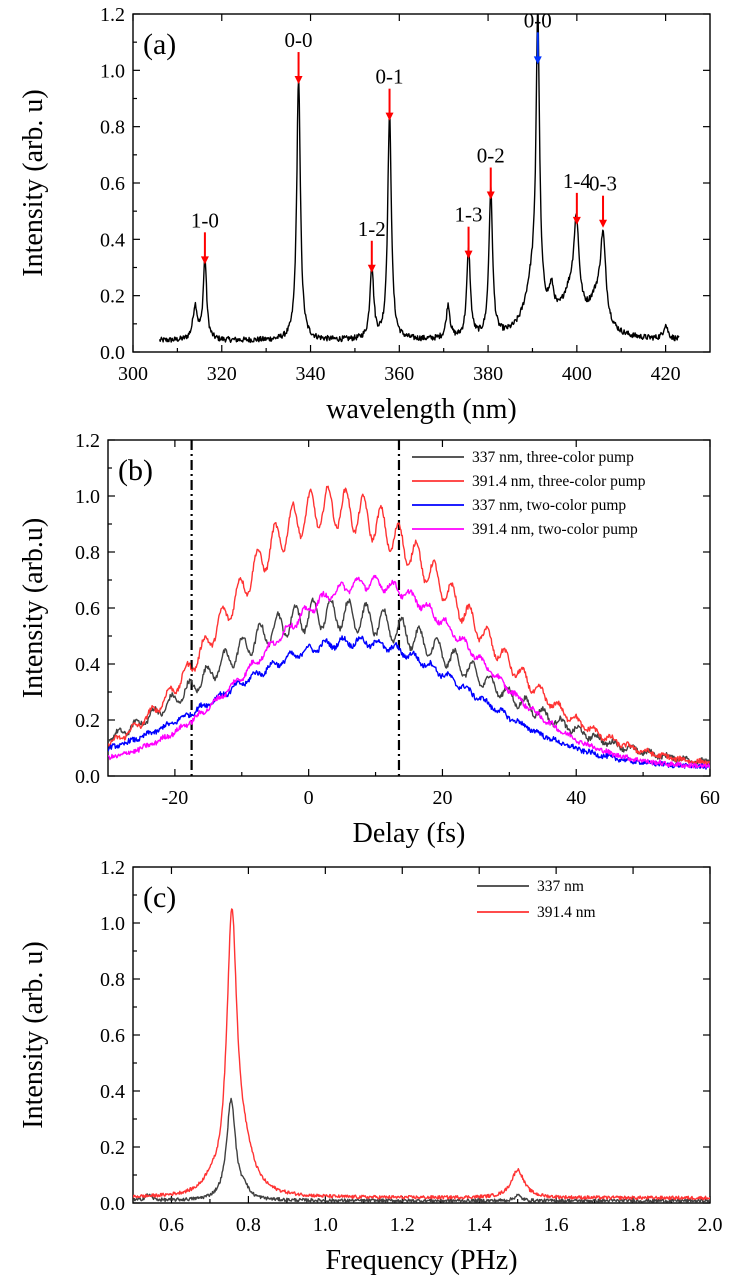  I want to click on y-axis-title: Intensity (arb.u), so click(33, 608).